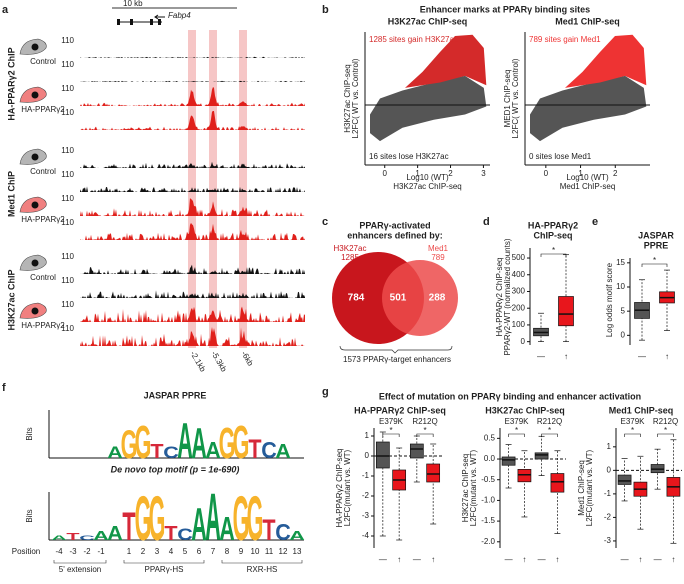 The height and width of the screenshot is (584, 684). I want to click on y-tick-label: -2, so click(366, 495).